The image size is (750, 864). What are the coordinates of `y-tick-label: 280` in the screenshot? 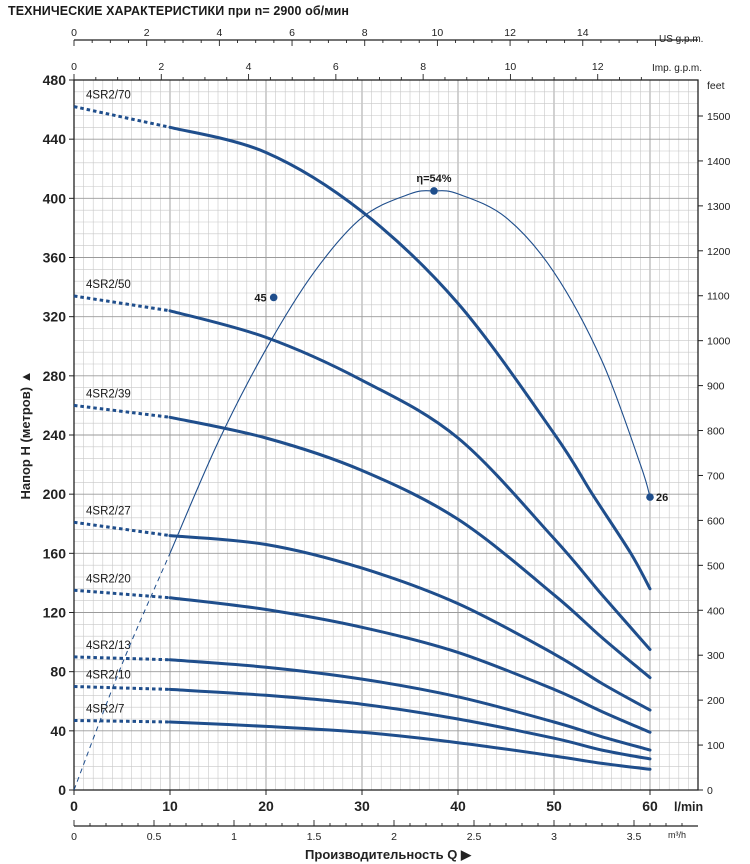 It's located at (55, 376).